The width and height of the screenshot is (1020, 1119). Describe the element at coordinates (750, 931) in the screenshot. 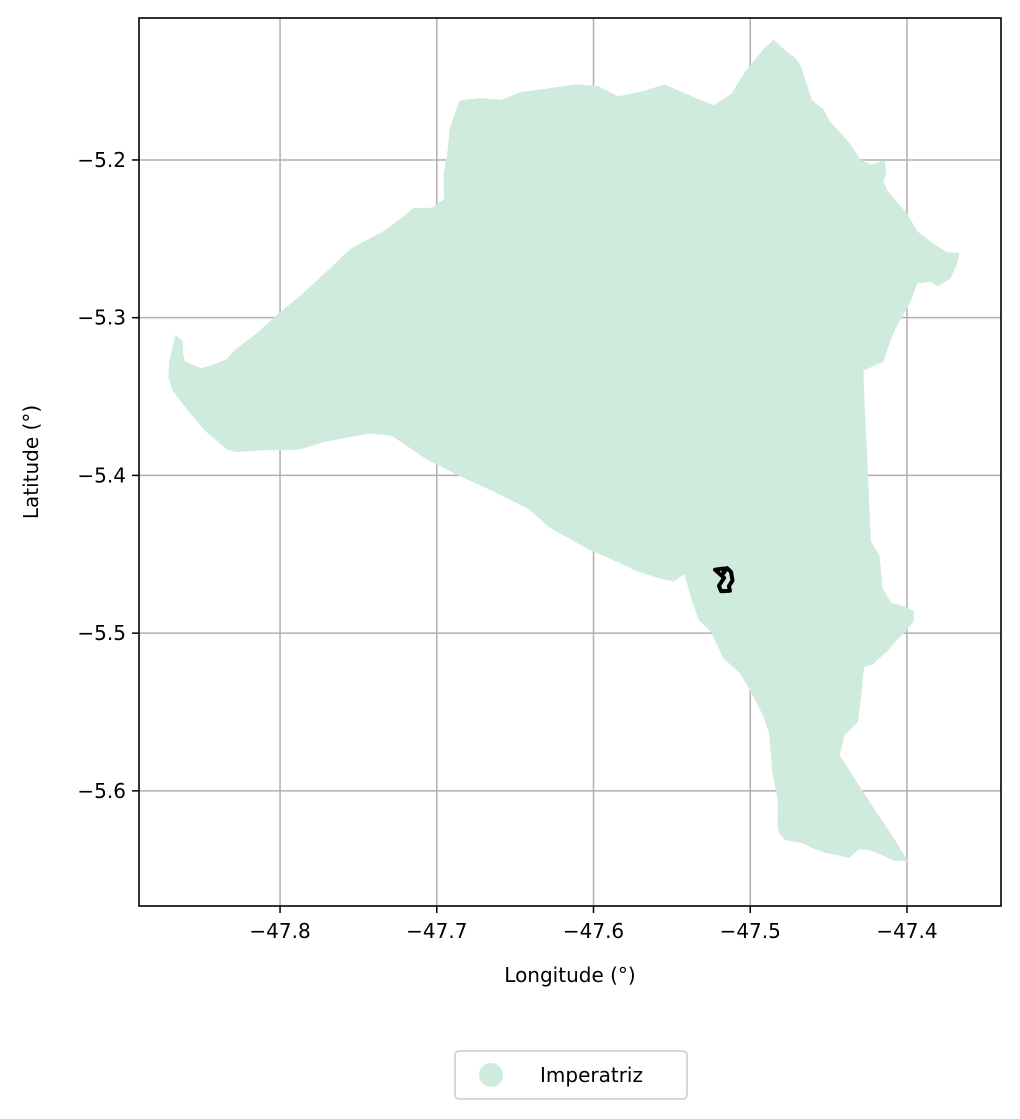

I see `x-tick-label-3: −47.5` at that location.